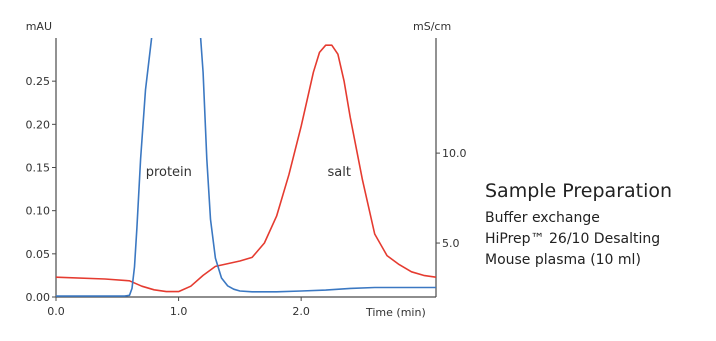 The image size is (716, 341). I want to click on right-y-tick-label: 5.0, so click(451, 243).